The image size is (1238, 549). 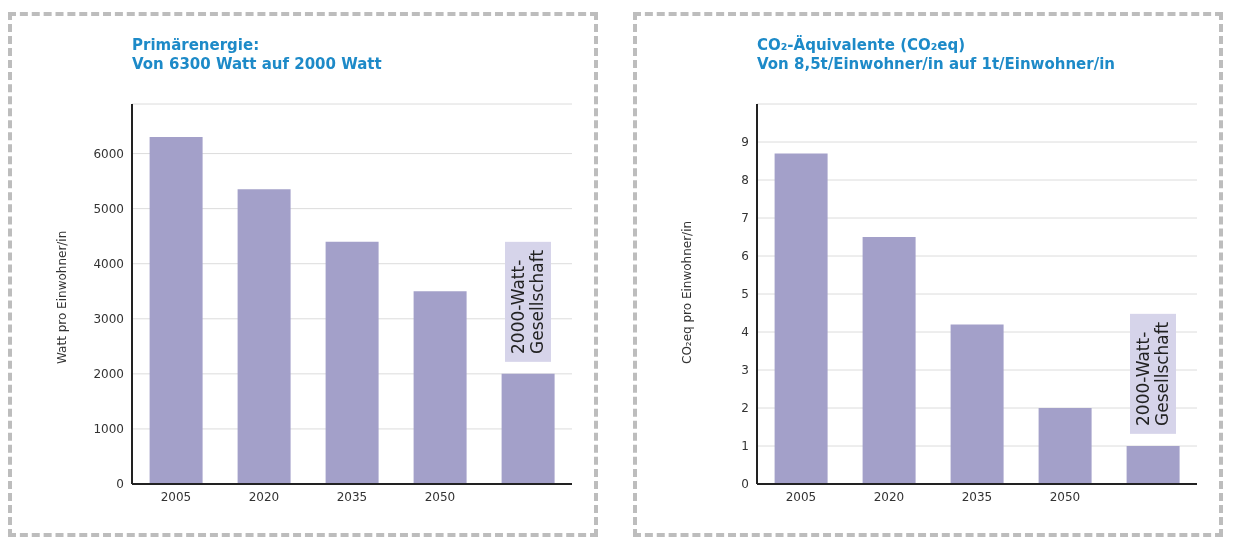 What do you see at coordinates (687, 292) in the screenshot?
I see `y-axis-title: CO₂eq pro Einwohner/in` at bounding box center [687, 292].